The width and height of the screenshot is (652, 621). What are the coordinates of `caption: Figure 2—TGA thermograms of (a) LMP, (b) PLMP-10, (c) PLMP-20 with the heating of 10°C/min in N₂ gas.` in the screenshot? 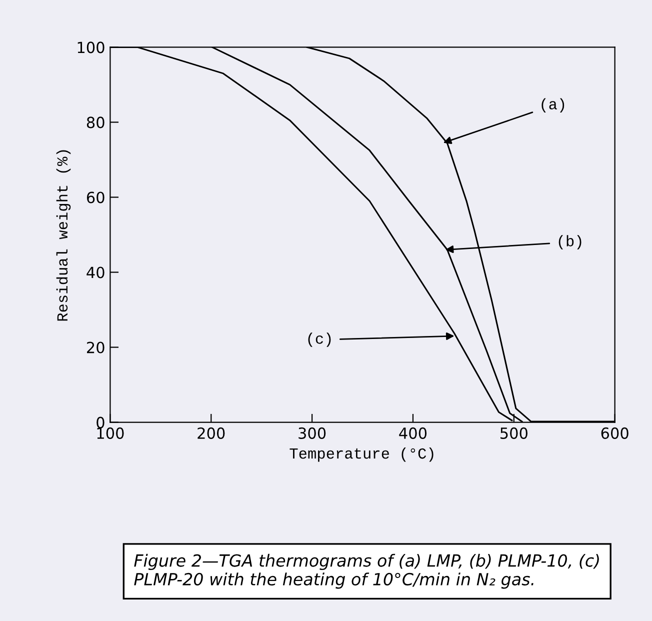 It's located at (366, 571).